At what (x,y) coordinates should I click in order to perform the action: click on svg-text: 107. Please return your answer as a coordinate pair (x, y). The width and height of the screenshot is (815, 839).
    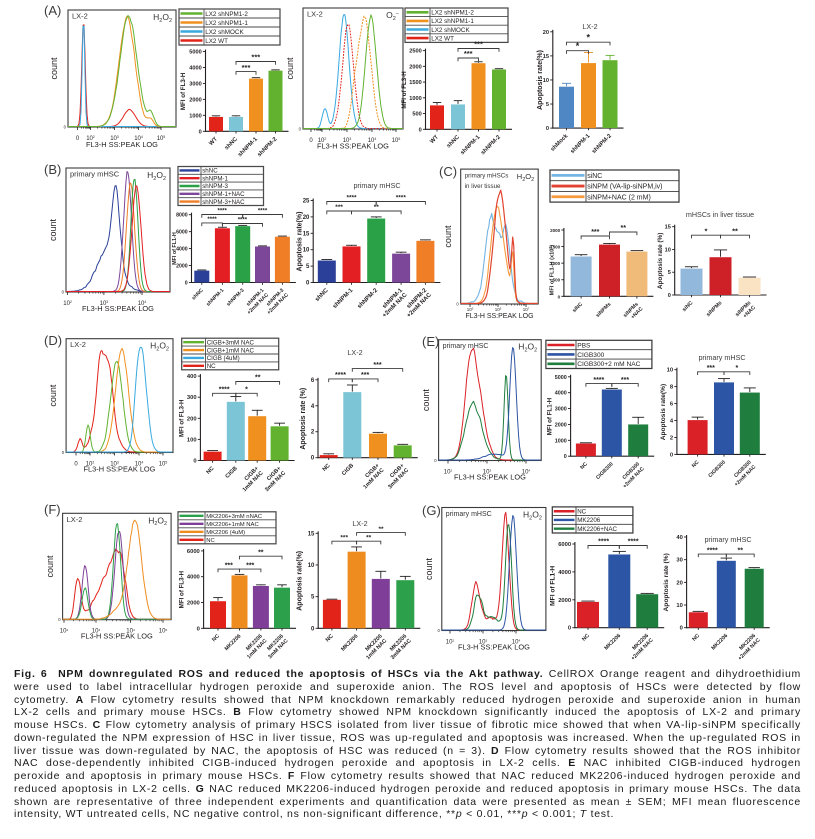
    Looking at the image, I should click on (526, 309).